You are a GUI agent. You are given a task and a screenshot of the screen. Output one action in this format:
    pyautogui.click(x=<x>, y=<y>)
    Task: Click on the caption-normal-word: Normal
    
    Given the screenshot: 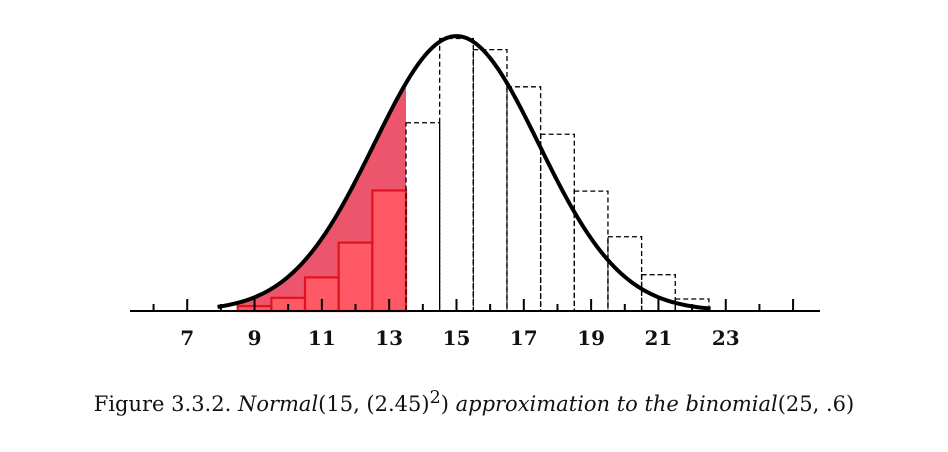 What is the action you would take?
    pyautogui.click(x=278, y=404)
    